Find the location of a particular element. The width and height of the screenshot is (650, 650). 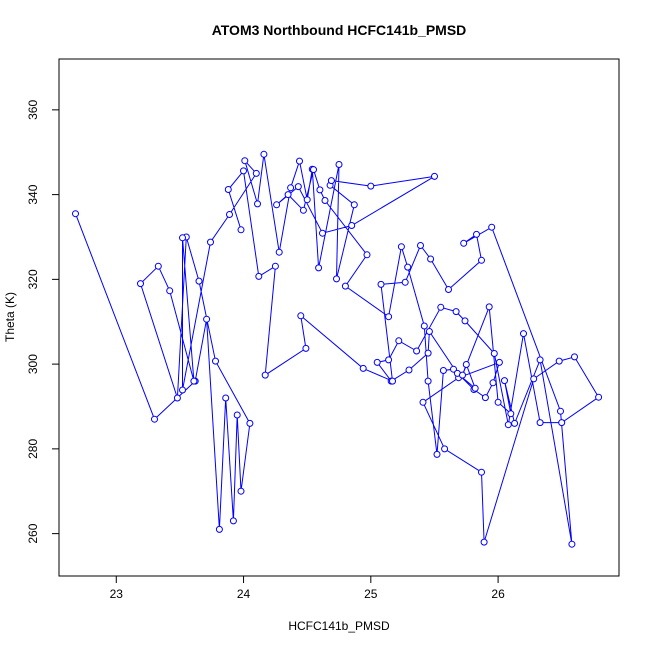

x-tick-label: 24 is located at coordinates (244, 594).